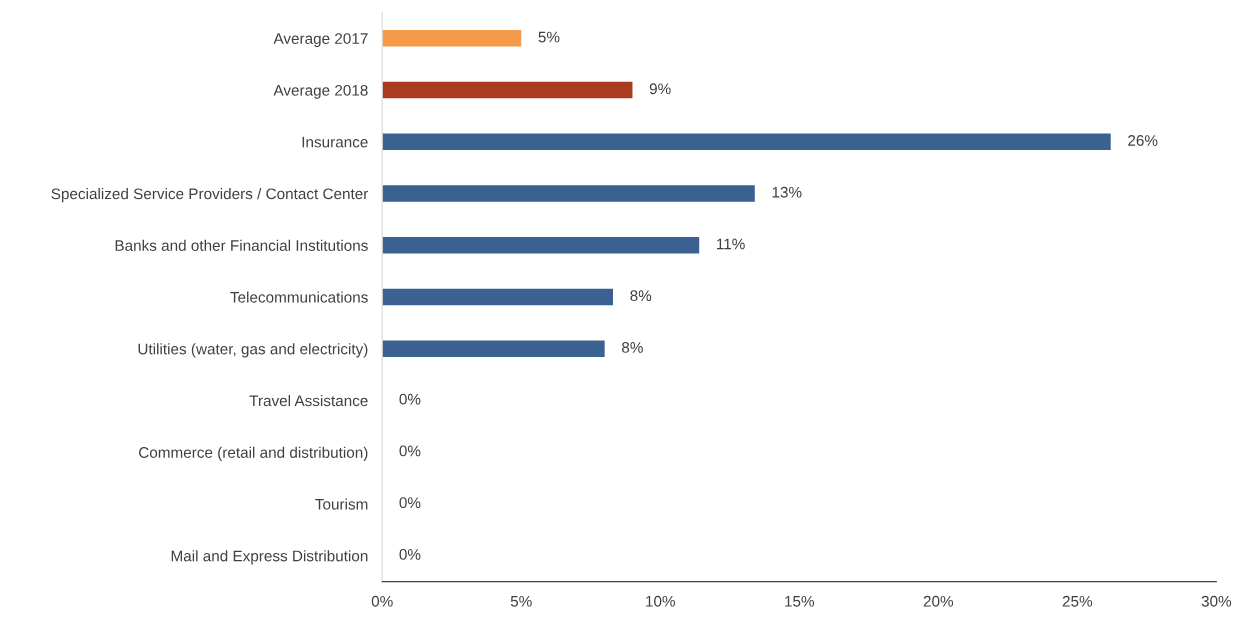 The image size is (1245, 622). I want to click on x-tick-label: 25%, so click(1077, 601).